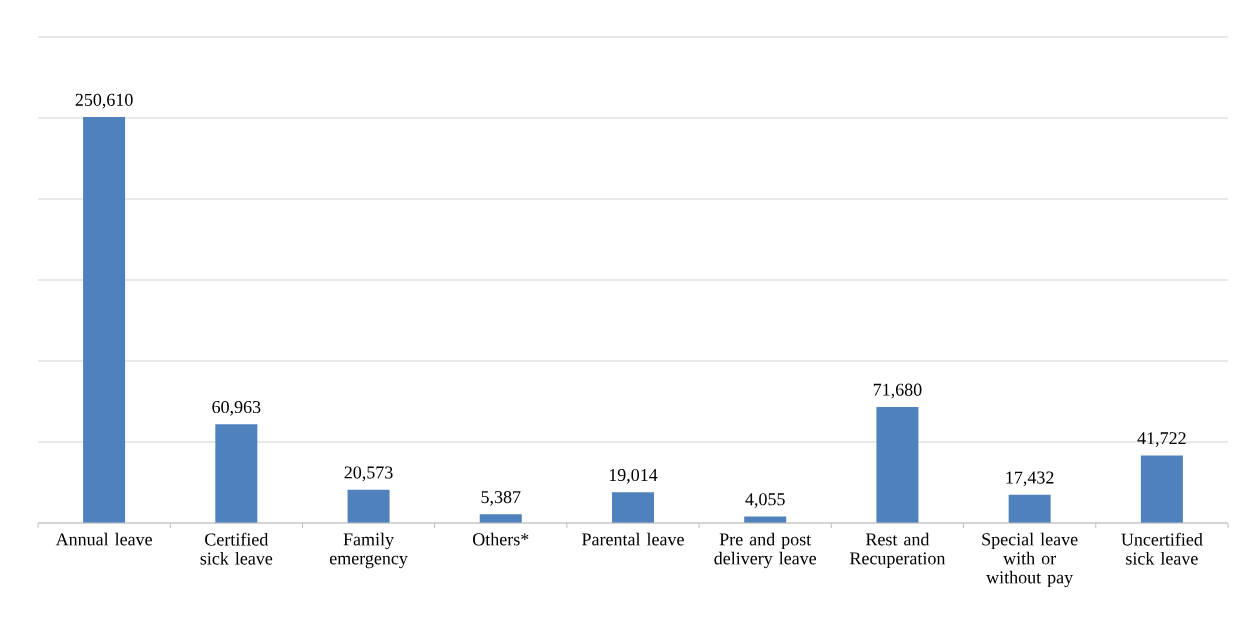  What do you see at coordinates (1162, 548) in the screenshot?
I see `x-tick-label: Uncertified sick leave` at bounding box center [1162, 548].